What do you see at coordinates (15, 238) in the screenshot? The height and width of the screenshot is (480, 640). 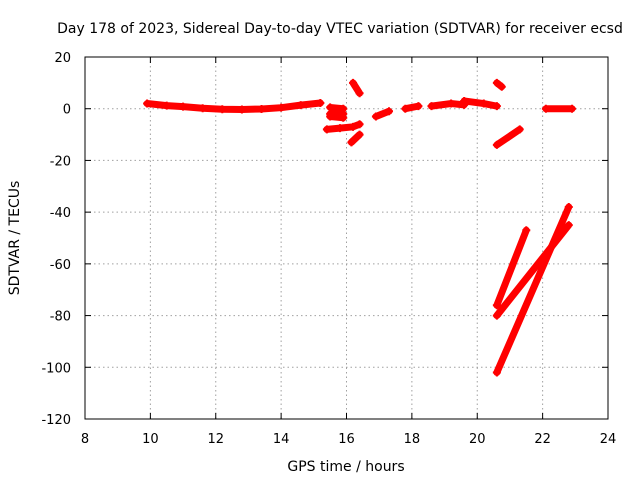 I see `y-axis-label: SDTVAR / TECUs` at bounding box center [15, 238].